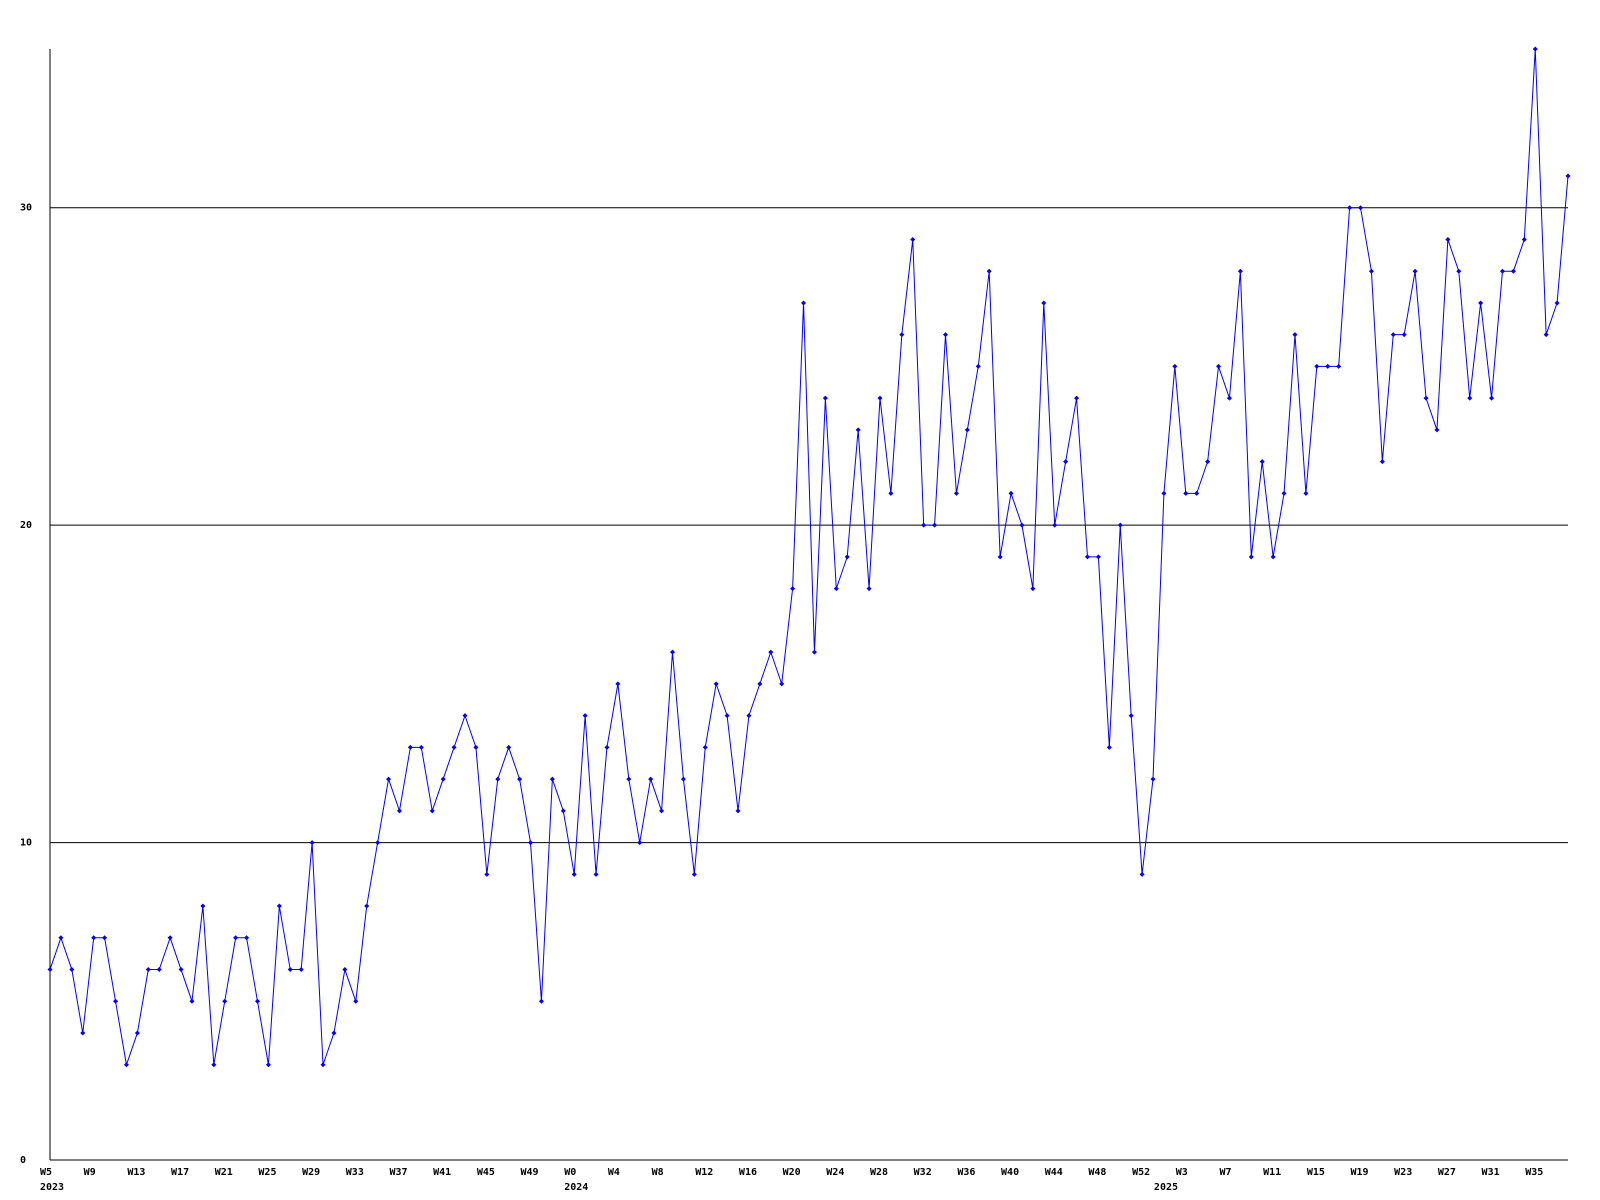  Describe the element at coordinates (1272, 1172) in the screenshot. I see `x-tick-label: W11` at that location.